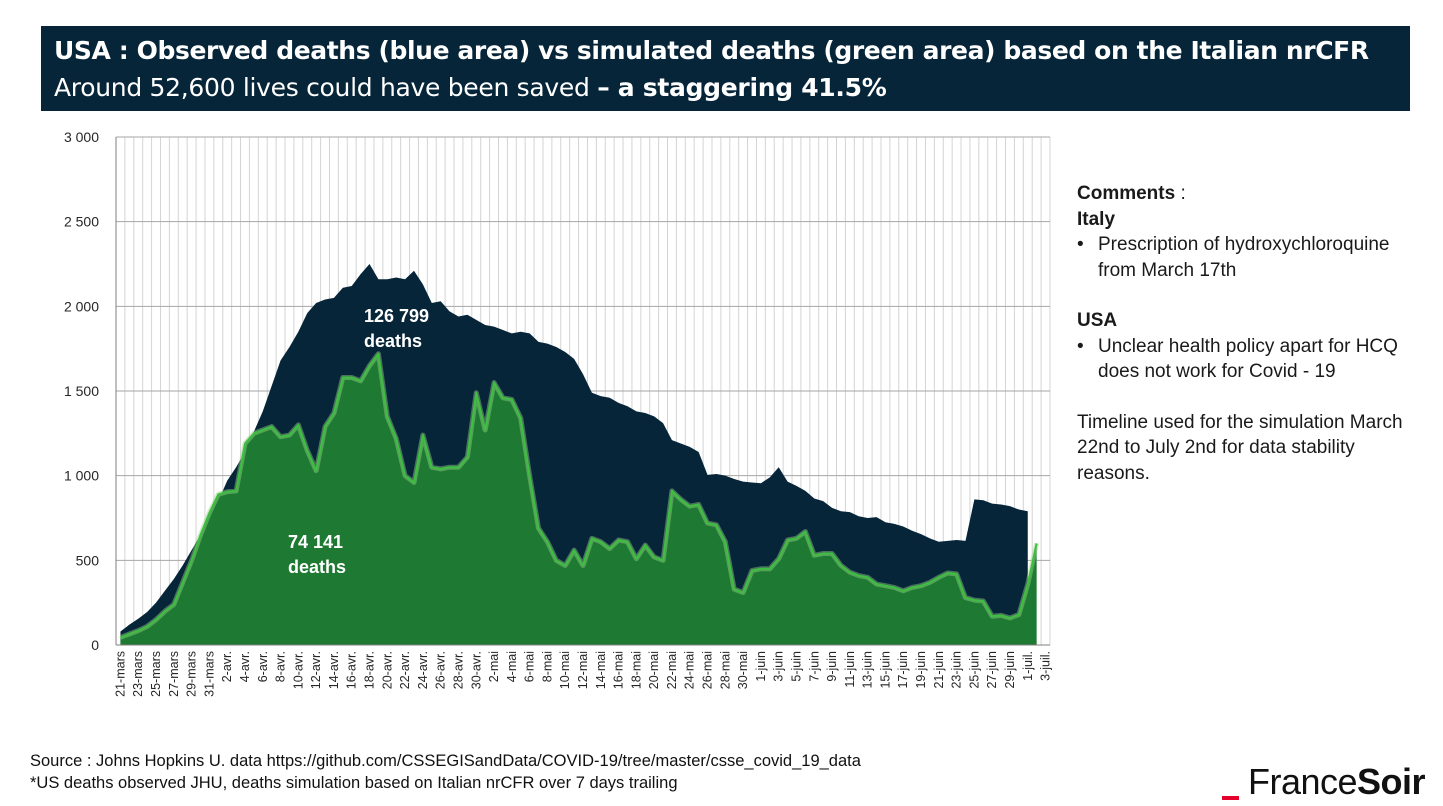  I want to click on y-tick-label: 1 000, so click(81, 476).